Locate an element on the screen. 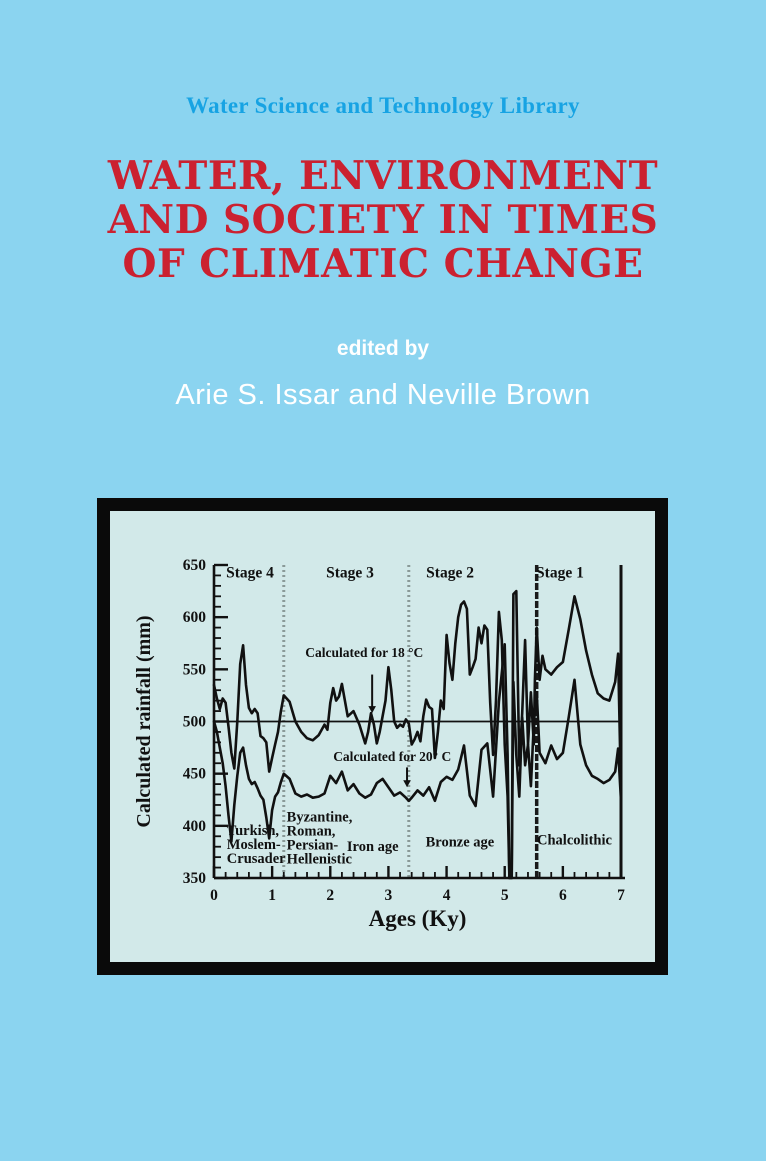  stage-label: Stage 4 is located at coordinates (250, 573).